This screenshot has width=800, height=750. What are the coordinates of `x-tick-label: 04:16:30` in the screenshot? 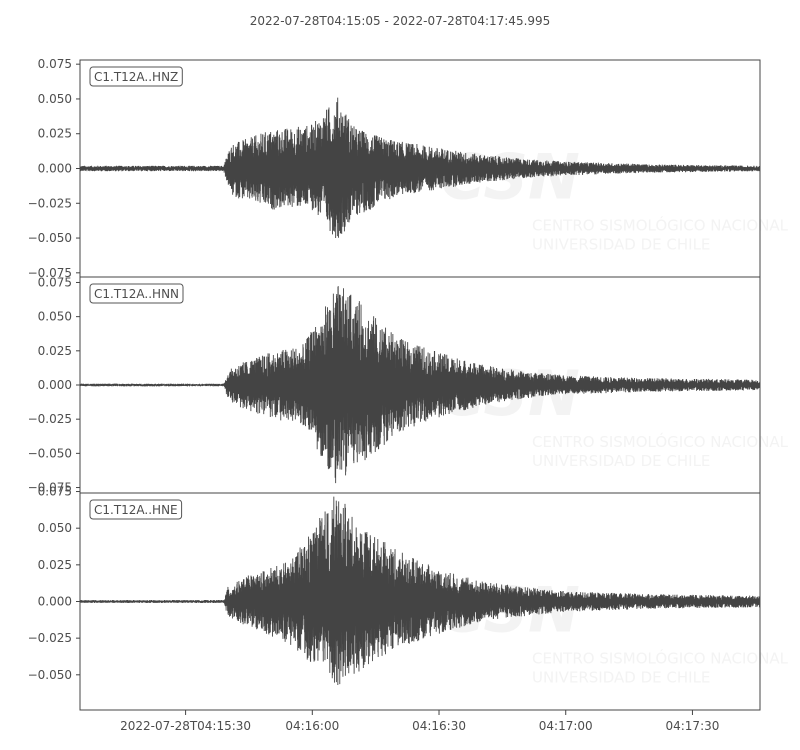 It's located at (439, 726).